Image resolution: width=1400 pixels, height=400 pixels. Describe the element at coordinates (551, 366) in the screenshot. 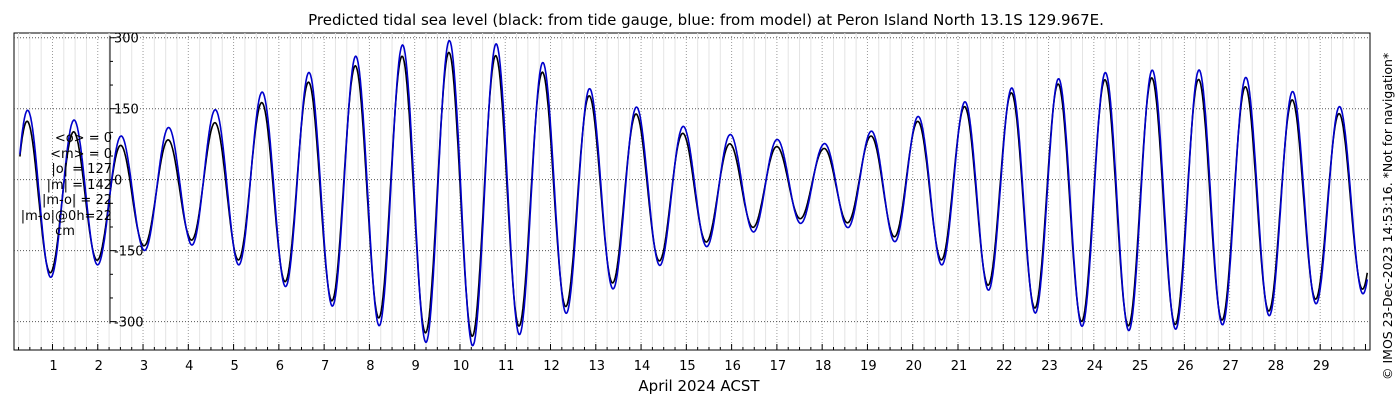

I see `x-tick-label: 12` at that location.